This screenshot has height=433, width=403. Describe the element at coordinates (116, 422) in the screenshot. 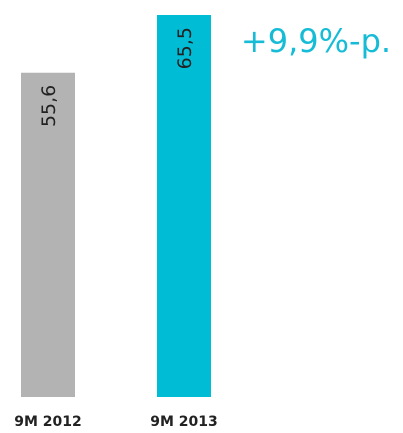

I see `category-labels-layer: 9M 2012 9M 2013` at that location.